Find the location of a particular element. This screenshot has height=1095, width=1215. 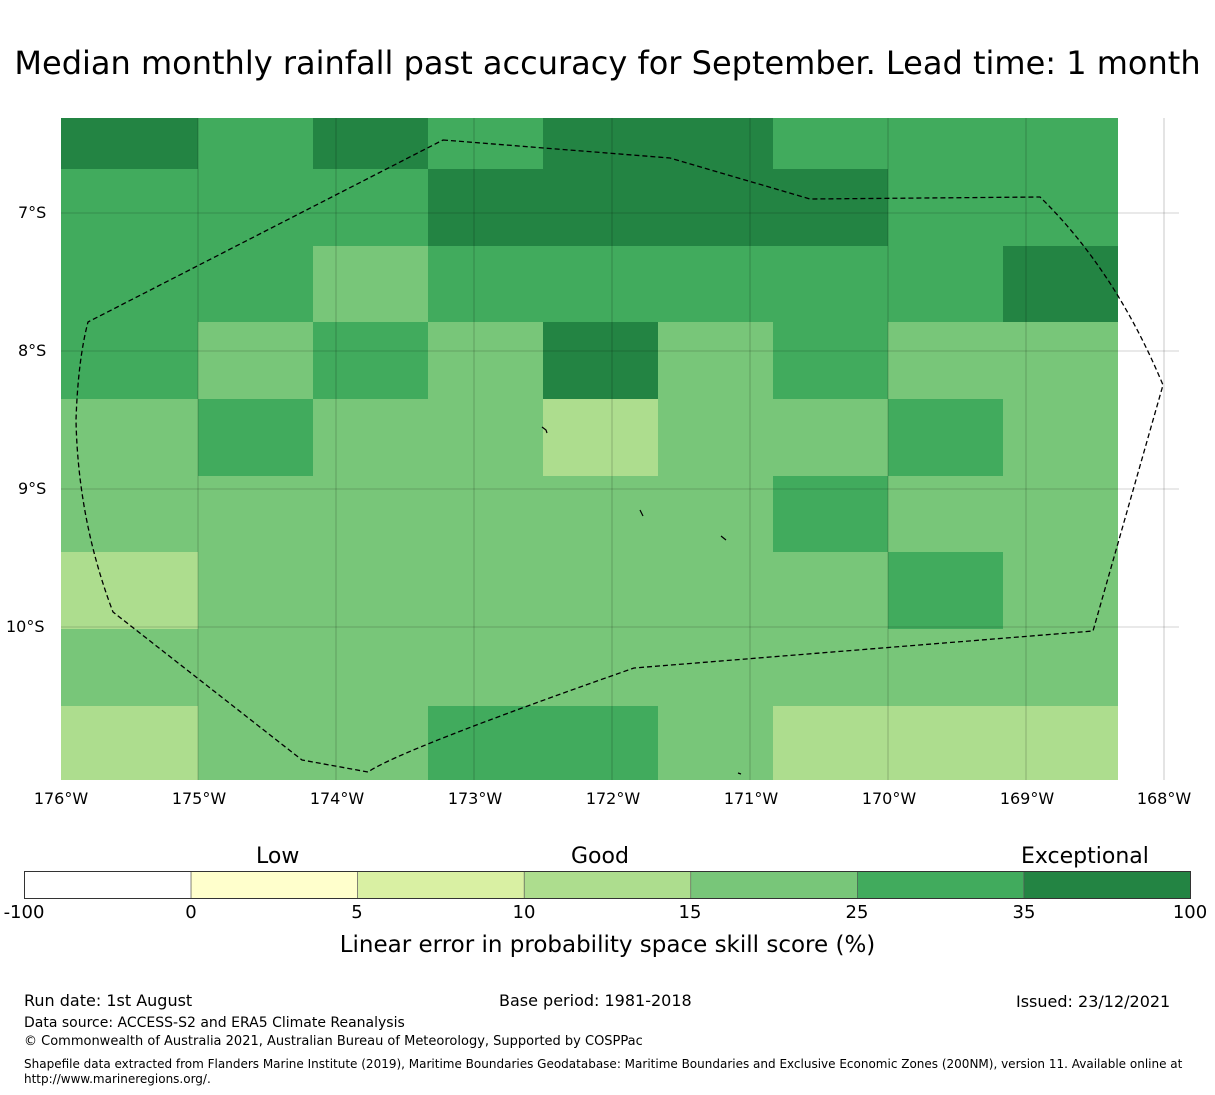

cb-tick-label: 10 is located at coordinates (524, 912).